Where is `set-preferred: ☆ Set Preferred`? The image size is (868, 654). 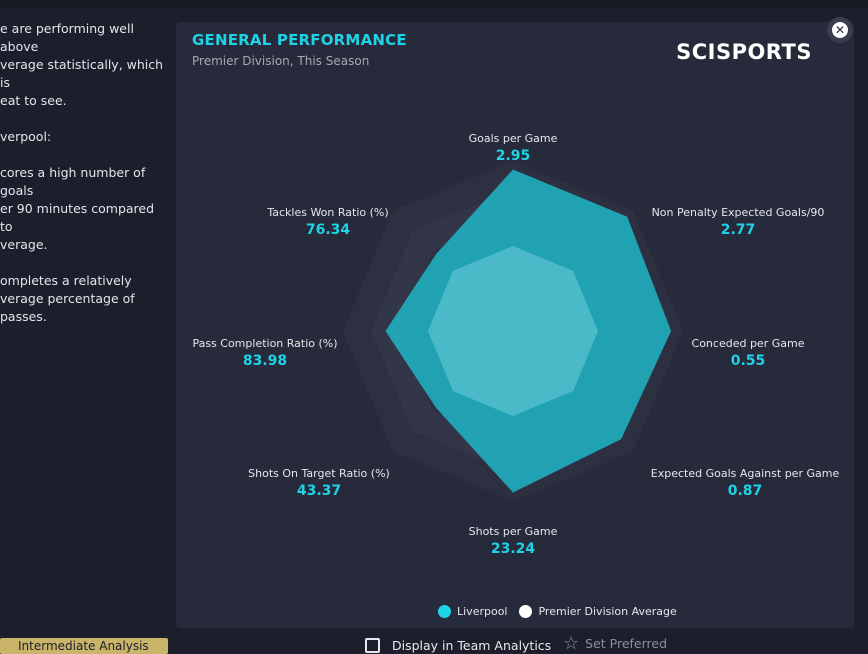 set-preferred: ☆ Set Preferred is located at coordinates (615, 643).